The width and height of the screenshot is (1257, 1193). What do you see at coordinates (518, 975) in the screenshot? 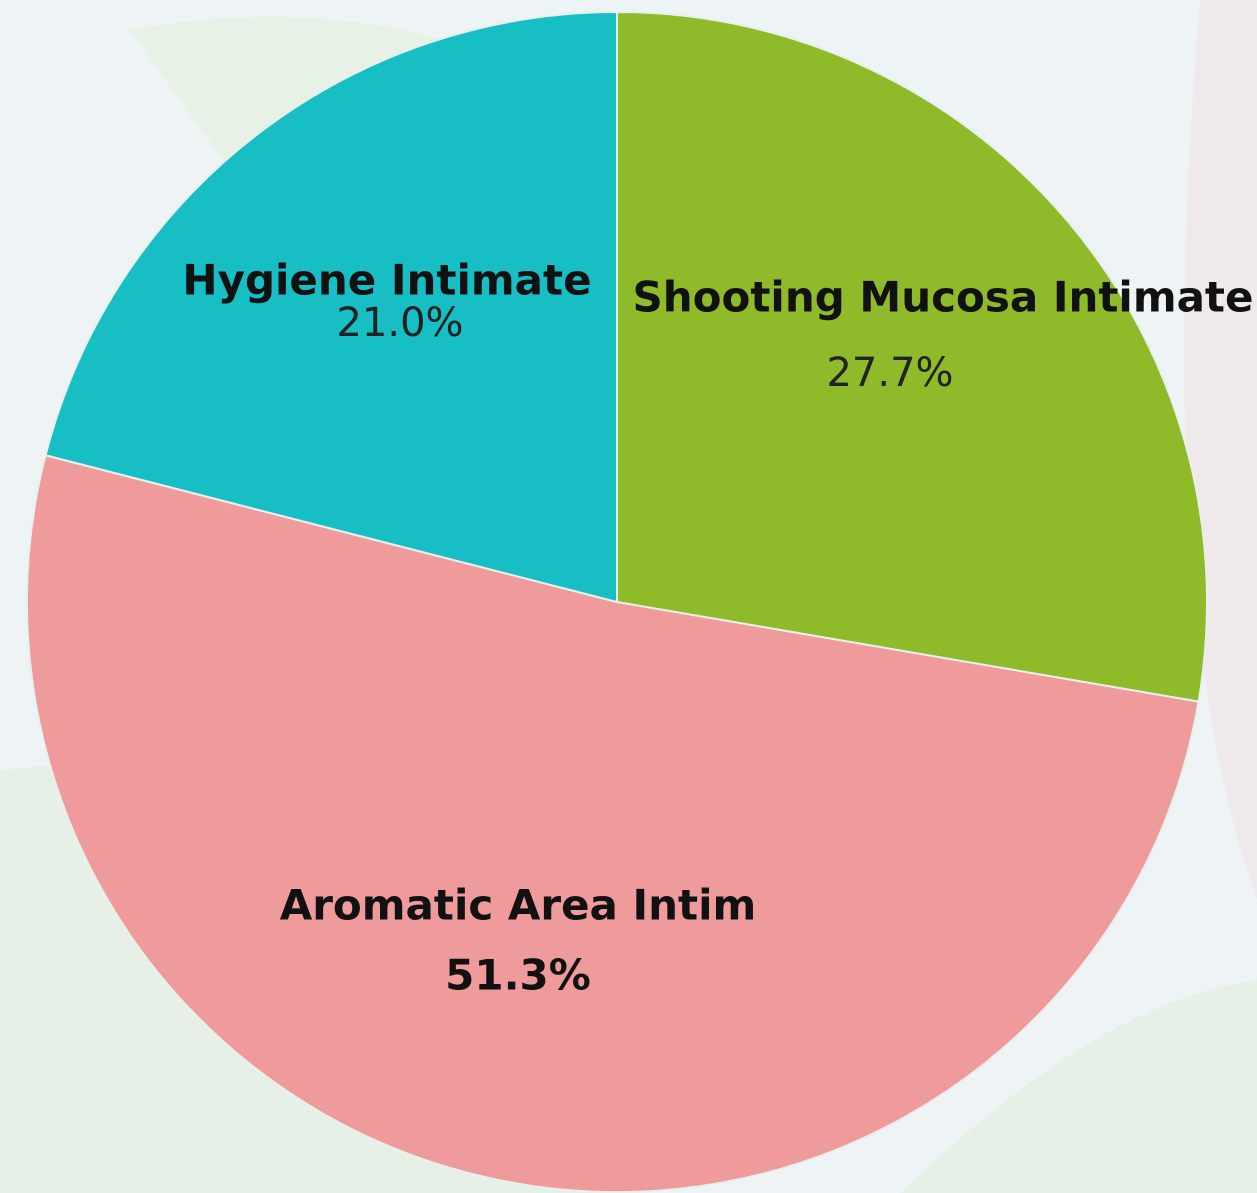
I see `slice-value-label: 51.3%` at bounding box center [518, 975].